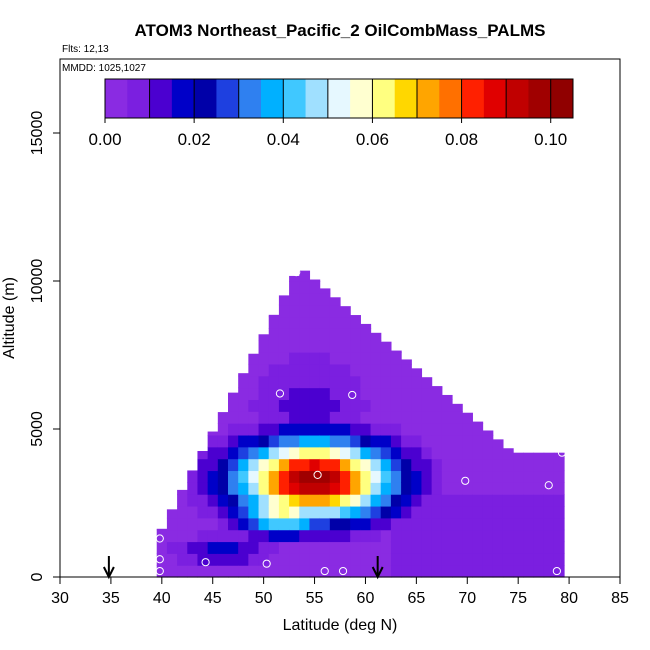 Image resolution: width=650 pixels, height=650 pixels. Describe the element at coordinates (569, 598) in the screenshot. I see `x-tick-label: 80` at that location.